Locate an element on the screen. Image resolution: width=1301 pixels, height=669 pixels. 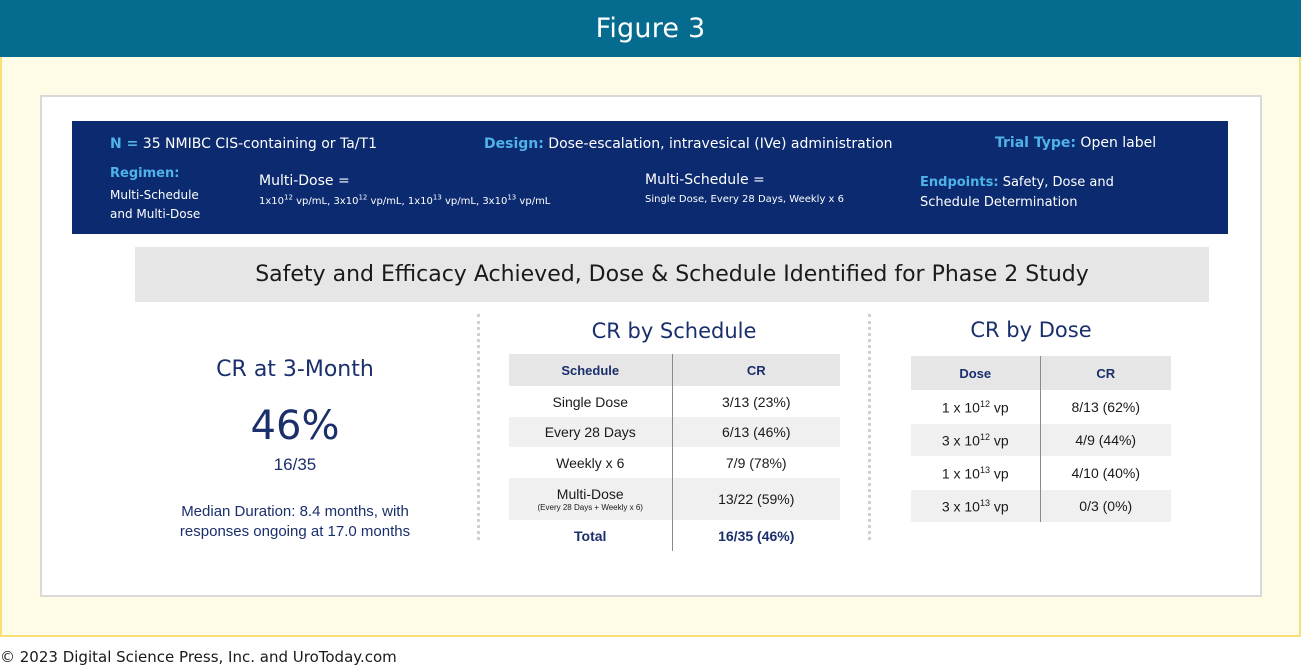
table-row: Weekly x 6 7/9 (78%) is located at coordinates (674, 462).